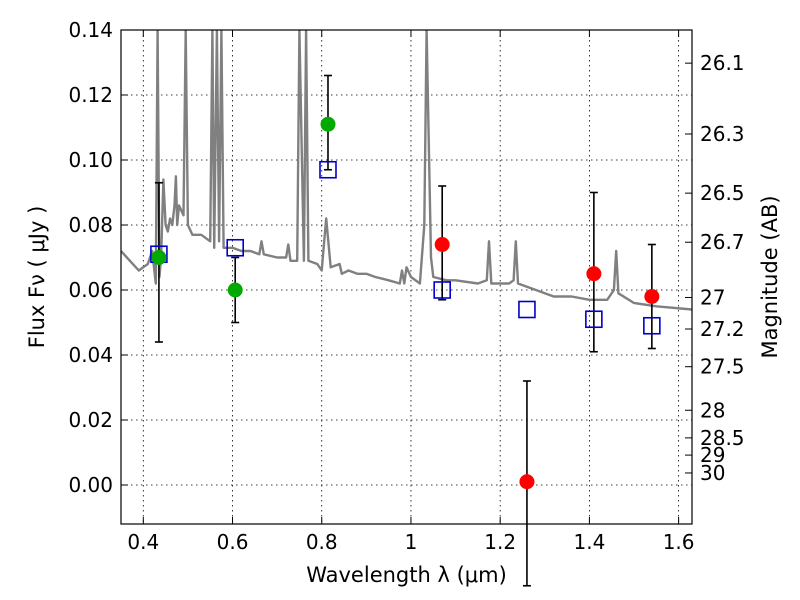 Image resolution: width=800 pixels, height=600 pixels. Describe the element at coordinates (712, 297) in the screenshot. I see `right-tick-label: 27` at that location.